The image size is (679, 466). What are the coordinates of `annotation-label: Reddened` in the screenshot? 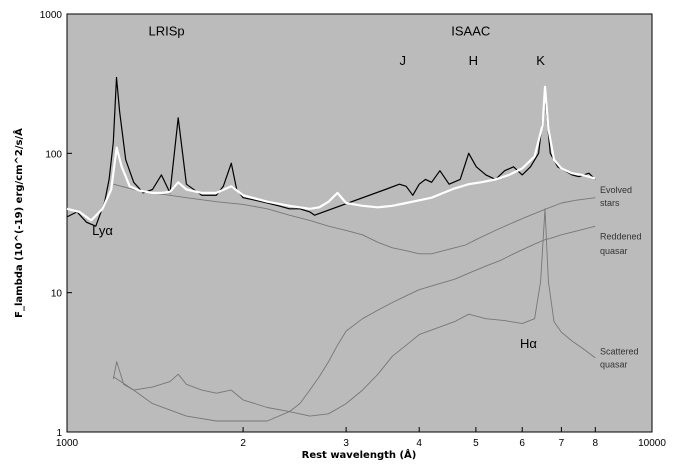 It's located at (621, 237).